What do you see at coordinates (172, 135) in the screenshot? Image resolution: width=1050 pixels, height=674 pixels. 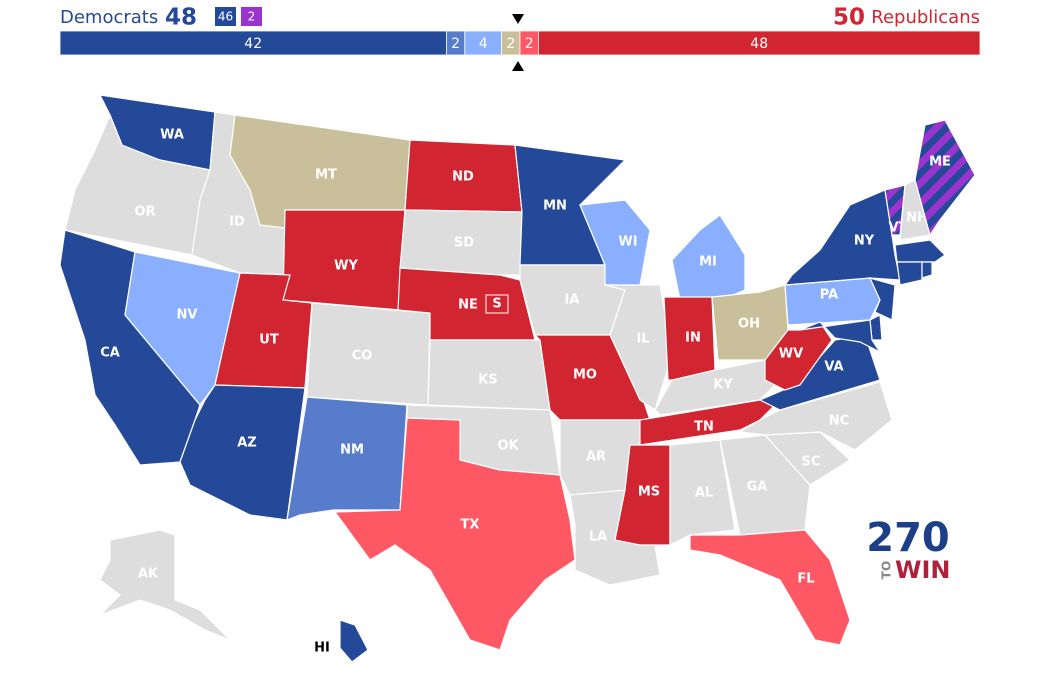 I see `state-label: WA` at bounding box center [172, 135].